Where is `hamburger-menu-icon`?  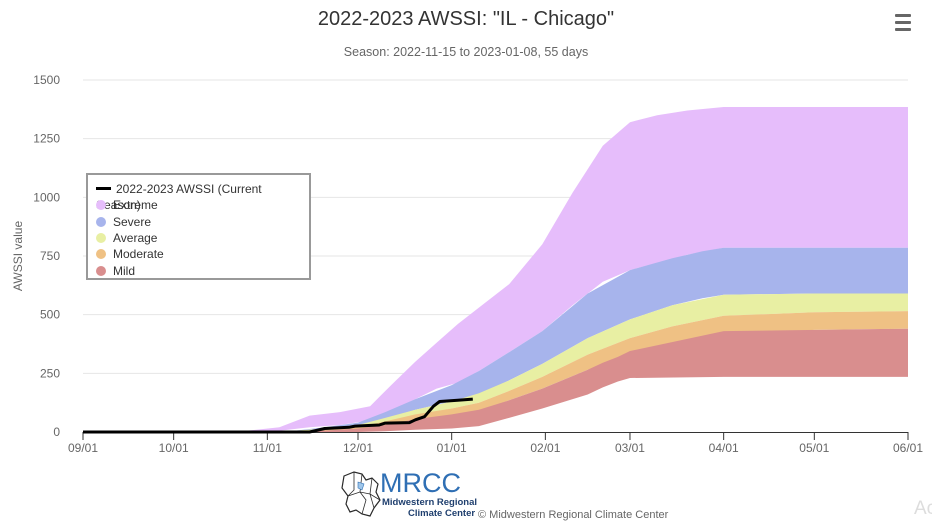
hamburger-menu-icon is located at coordinates (905, 25).